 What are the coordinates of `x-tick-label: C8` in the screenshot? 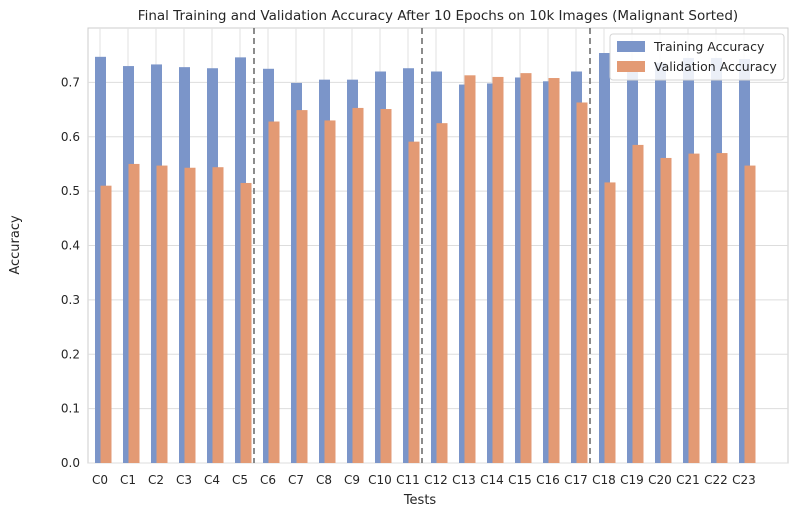 It's located at (324, 480).